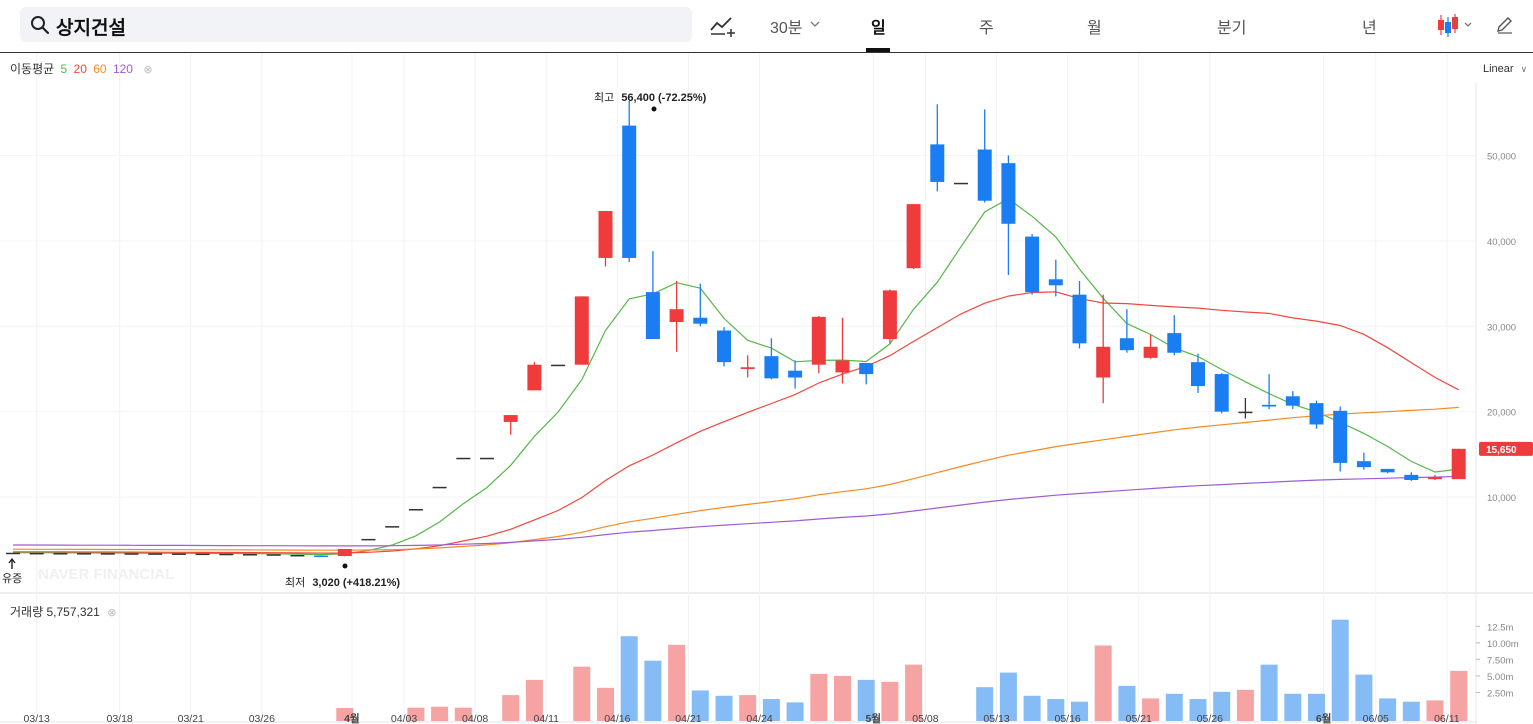 The width and height of the screenshot is (1533, 724). What do you see at coordinates (604, 97) in the screenshot?
I see `high-prefix: 최고` at bounding box center [604, 97].